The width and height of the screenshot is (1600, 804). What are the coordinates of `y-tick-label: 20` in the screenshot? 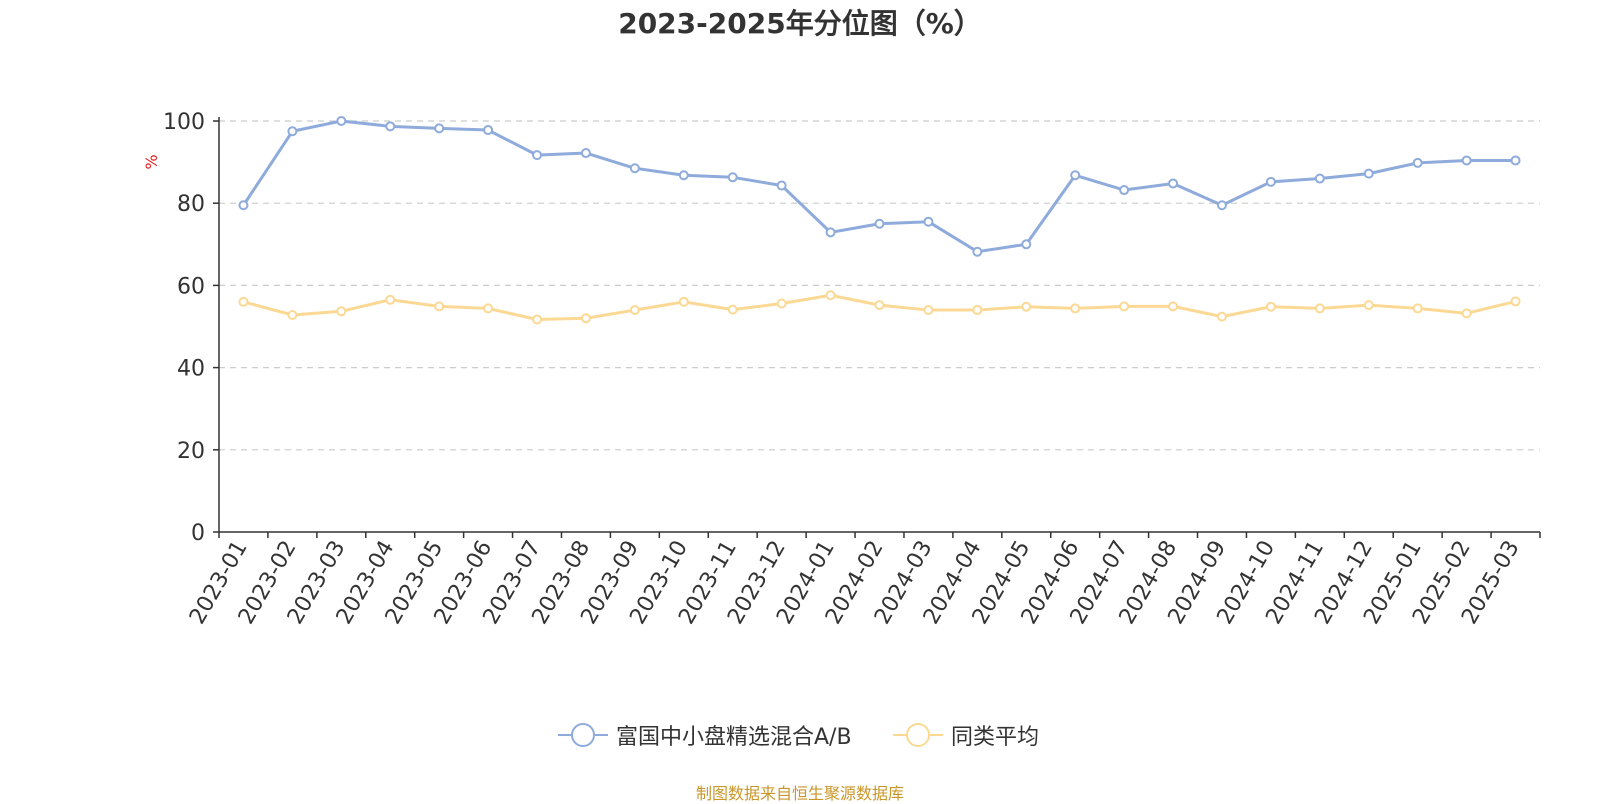 It's located at (191, 451).